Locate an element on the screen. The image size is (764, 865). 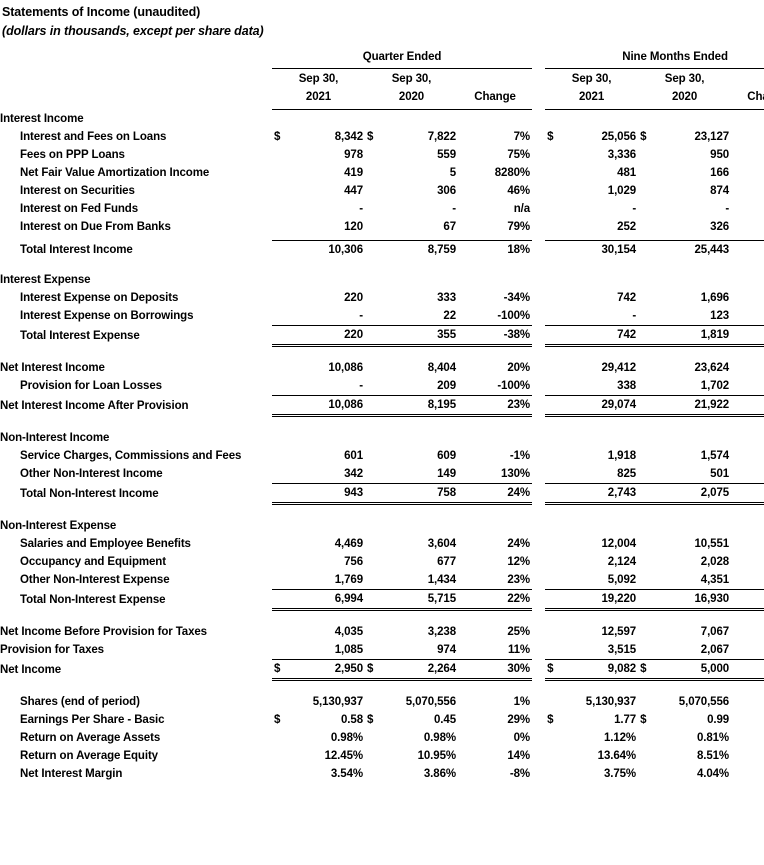
cell-n2: 4.04% is located at coordinates (713, 773).